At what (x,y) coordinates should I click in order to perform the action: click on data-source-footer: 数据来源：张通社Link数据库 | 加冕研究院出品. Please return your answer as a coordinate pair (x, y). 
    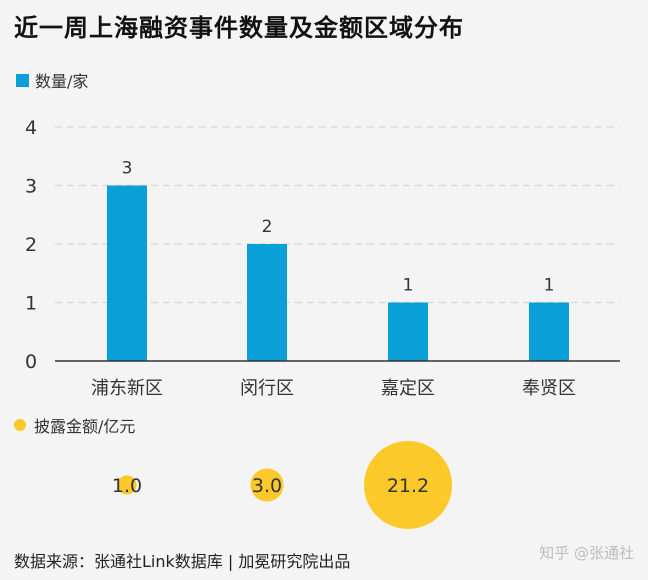
    Looking at the image, I should click on (182, 561).